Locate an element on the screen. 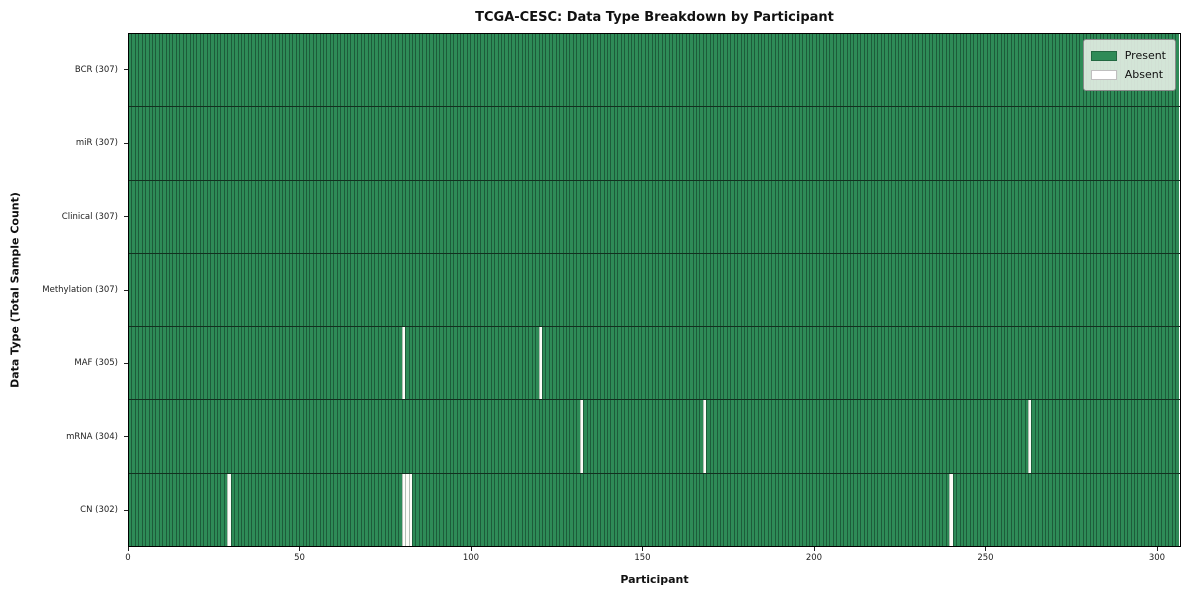 Image resolution: width=1200 pixels, height=600 pixels. x-tick-mark is located at coordinates (643, 549).